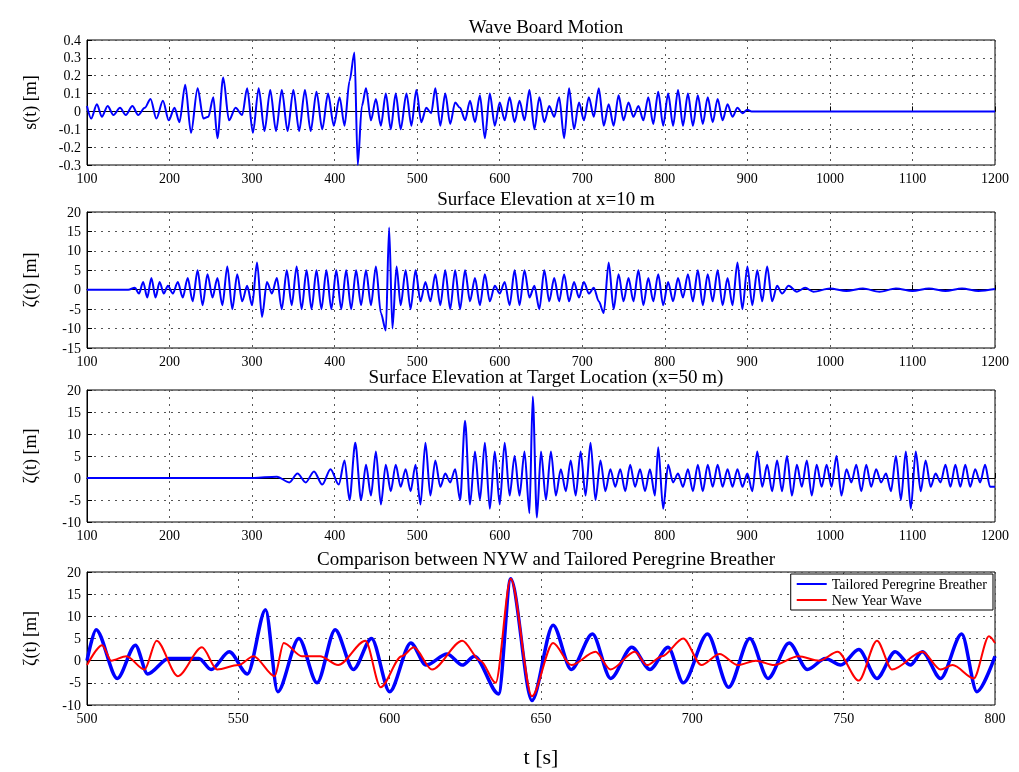 This screenshot has height=772, width=1019. Describe the element at coordinates (72, 76) in the screenshot. I see `y-tick-label: 0.2` at that location.